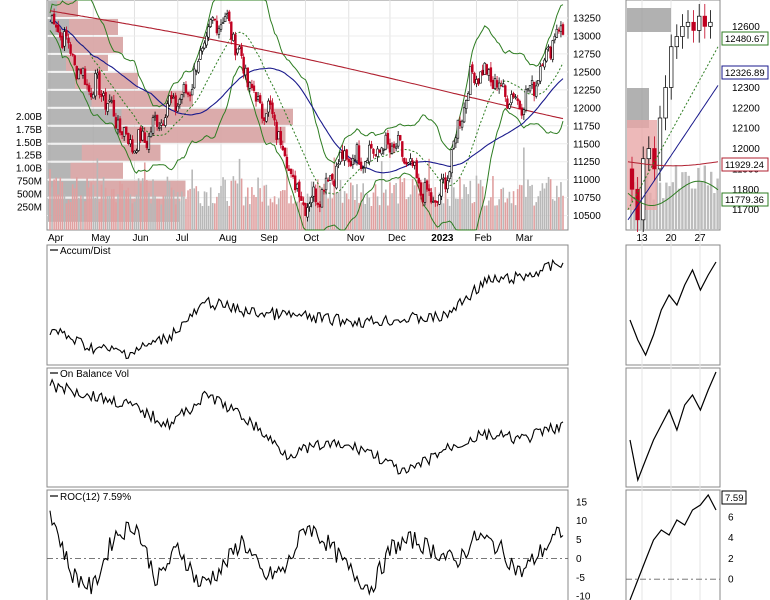  Describe the element at coordinates (731, 580) in the screenshot. I see `zoom-roc-tick-label: 0` at that location.